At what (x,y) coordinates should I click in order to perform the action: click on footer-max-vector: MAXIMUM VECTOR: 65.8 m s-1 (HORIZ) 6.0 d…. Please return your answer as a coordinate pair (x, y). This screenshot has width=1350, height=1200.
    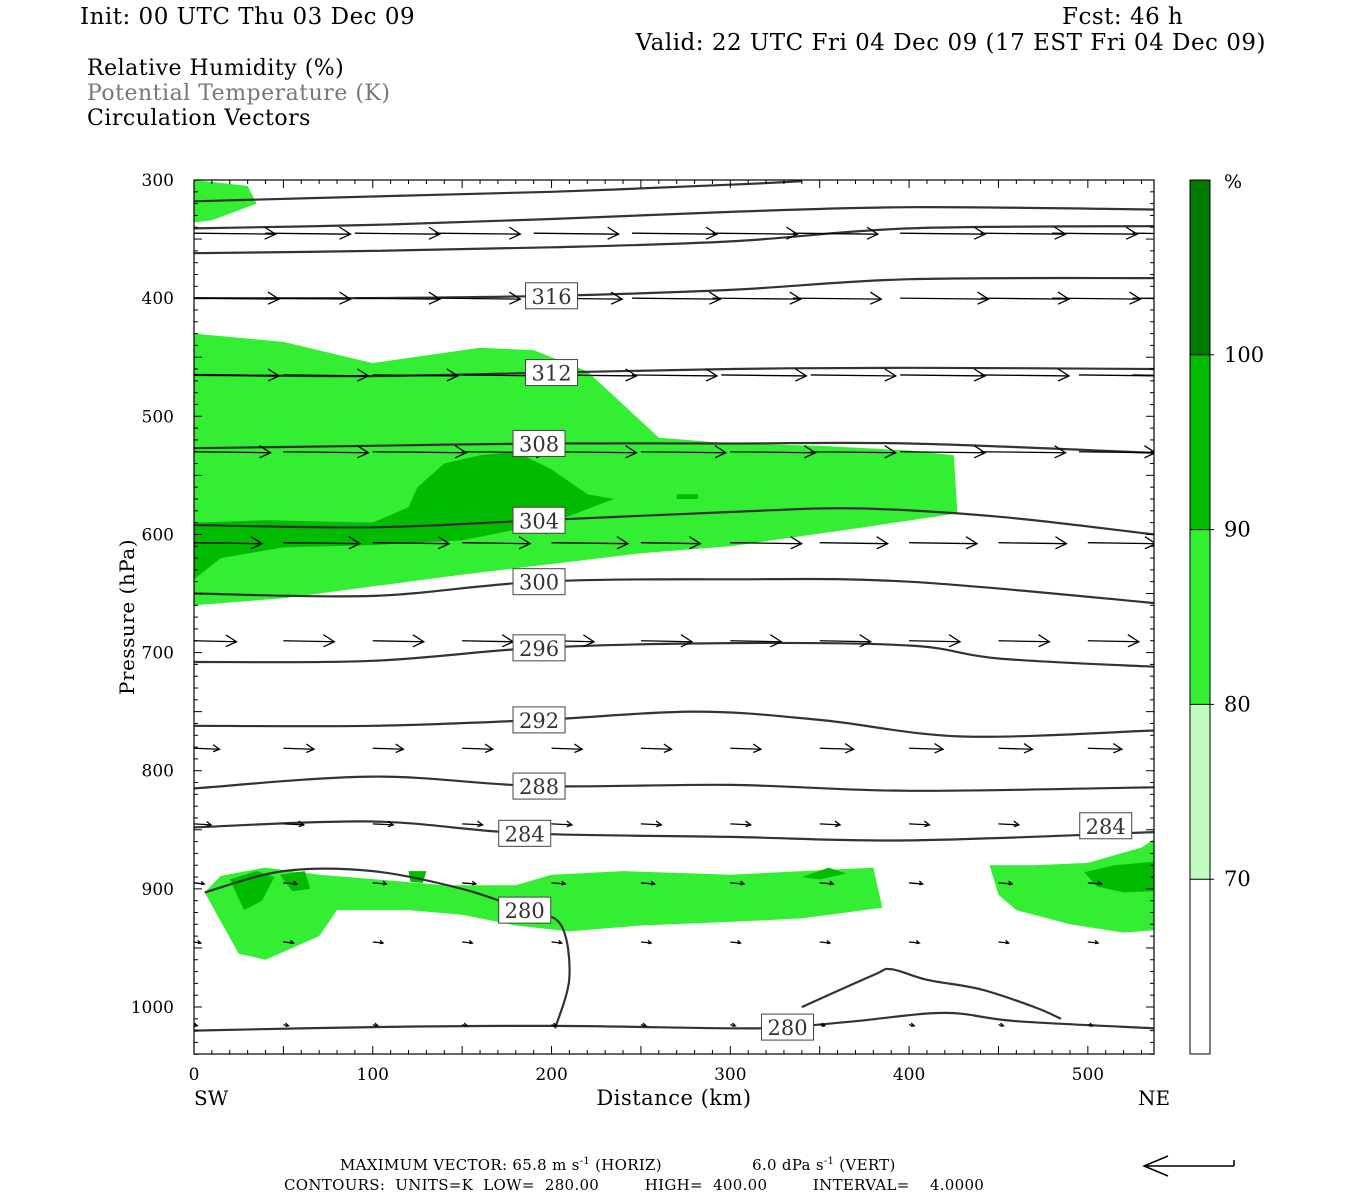
    Looking at the image, I should click on (618, 1165).